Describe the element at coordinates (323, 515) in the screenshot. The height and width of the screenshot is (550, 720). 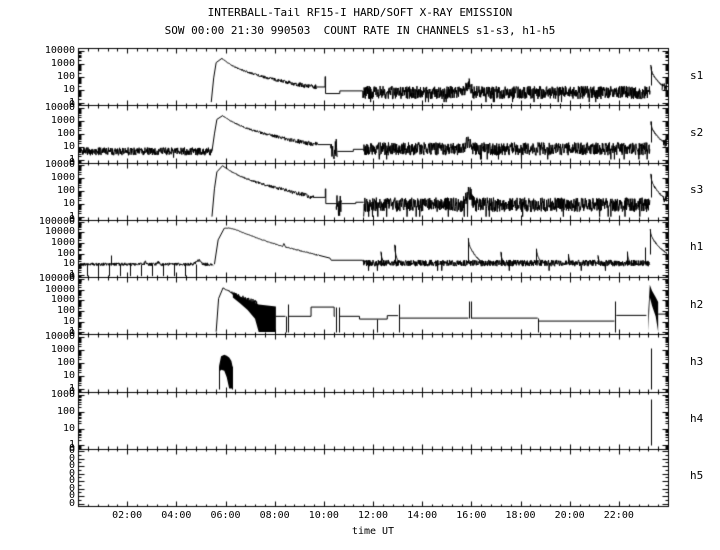
I see `x-tick-label: 10:00` at that location.